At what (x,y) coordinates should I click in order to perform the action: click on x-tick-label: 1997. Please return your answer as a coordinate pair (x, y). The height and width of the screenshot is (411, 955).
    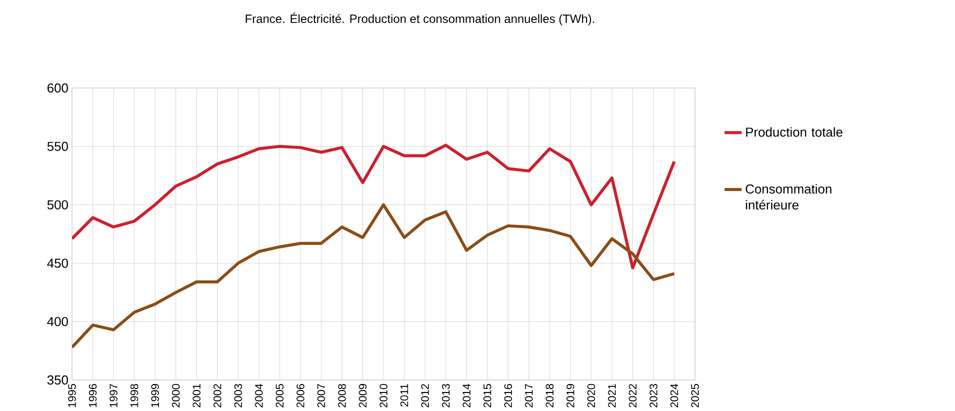
    Looking at the image, I should click on (114, 395).